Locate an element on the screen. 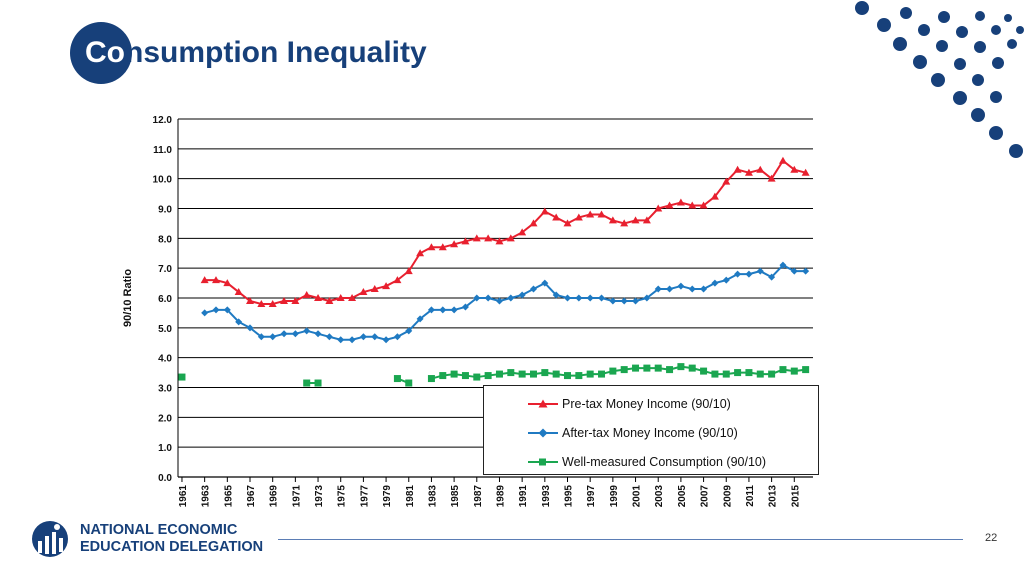  logo-icon is located at coordinates (50, 539).